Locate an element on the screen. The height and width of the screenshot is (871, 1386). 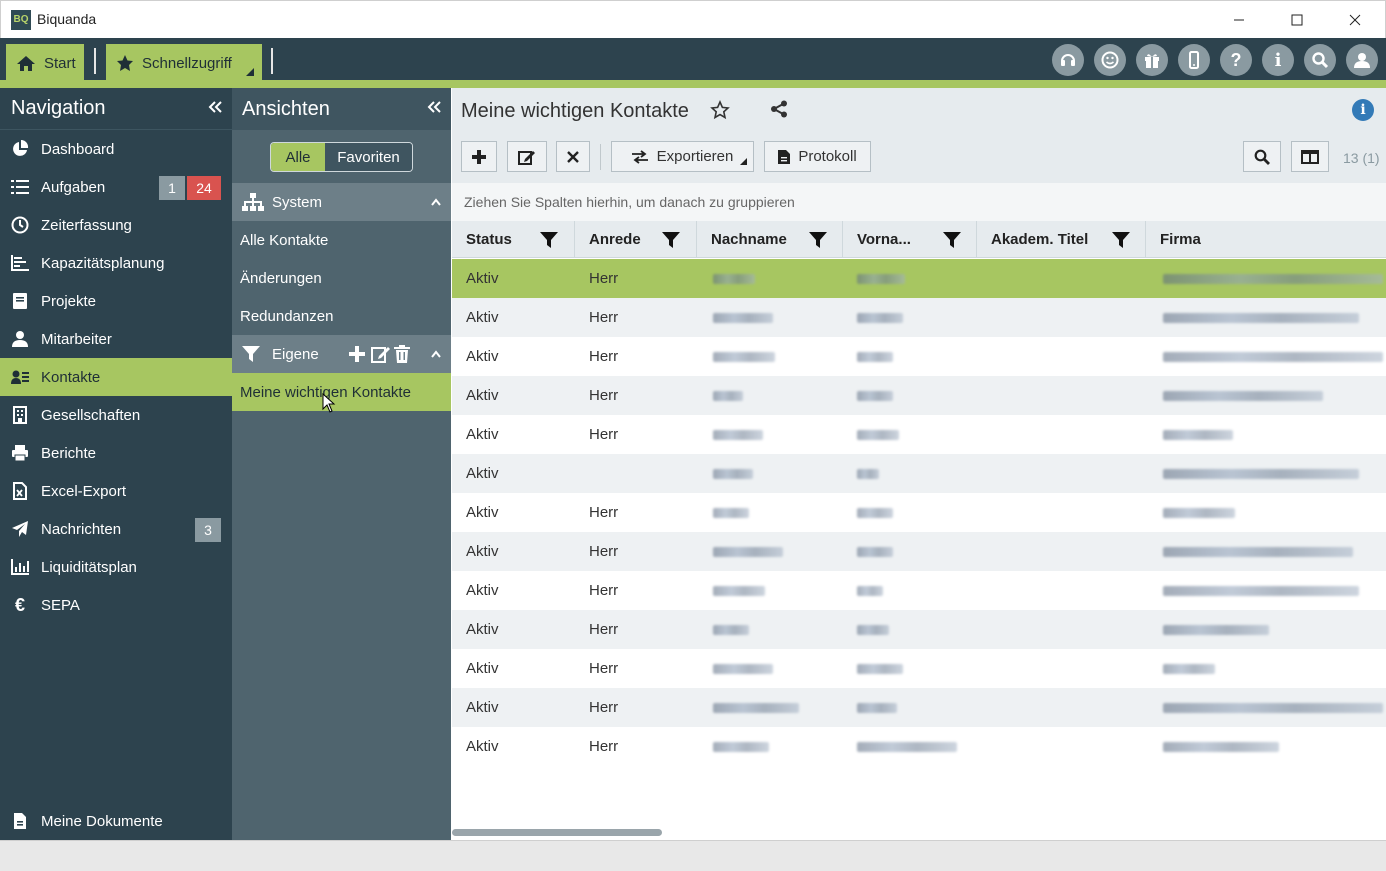
add-button is located at coordinates (479, 156).